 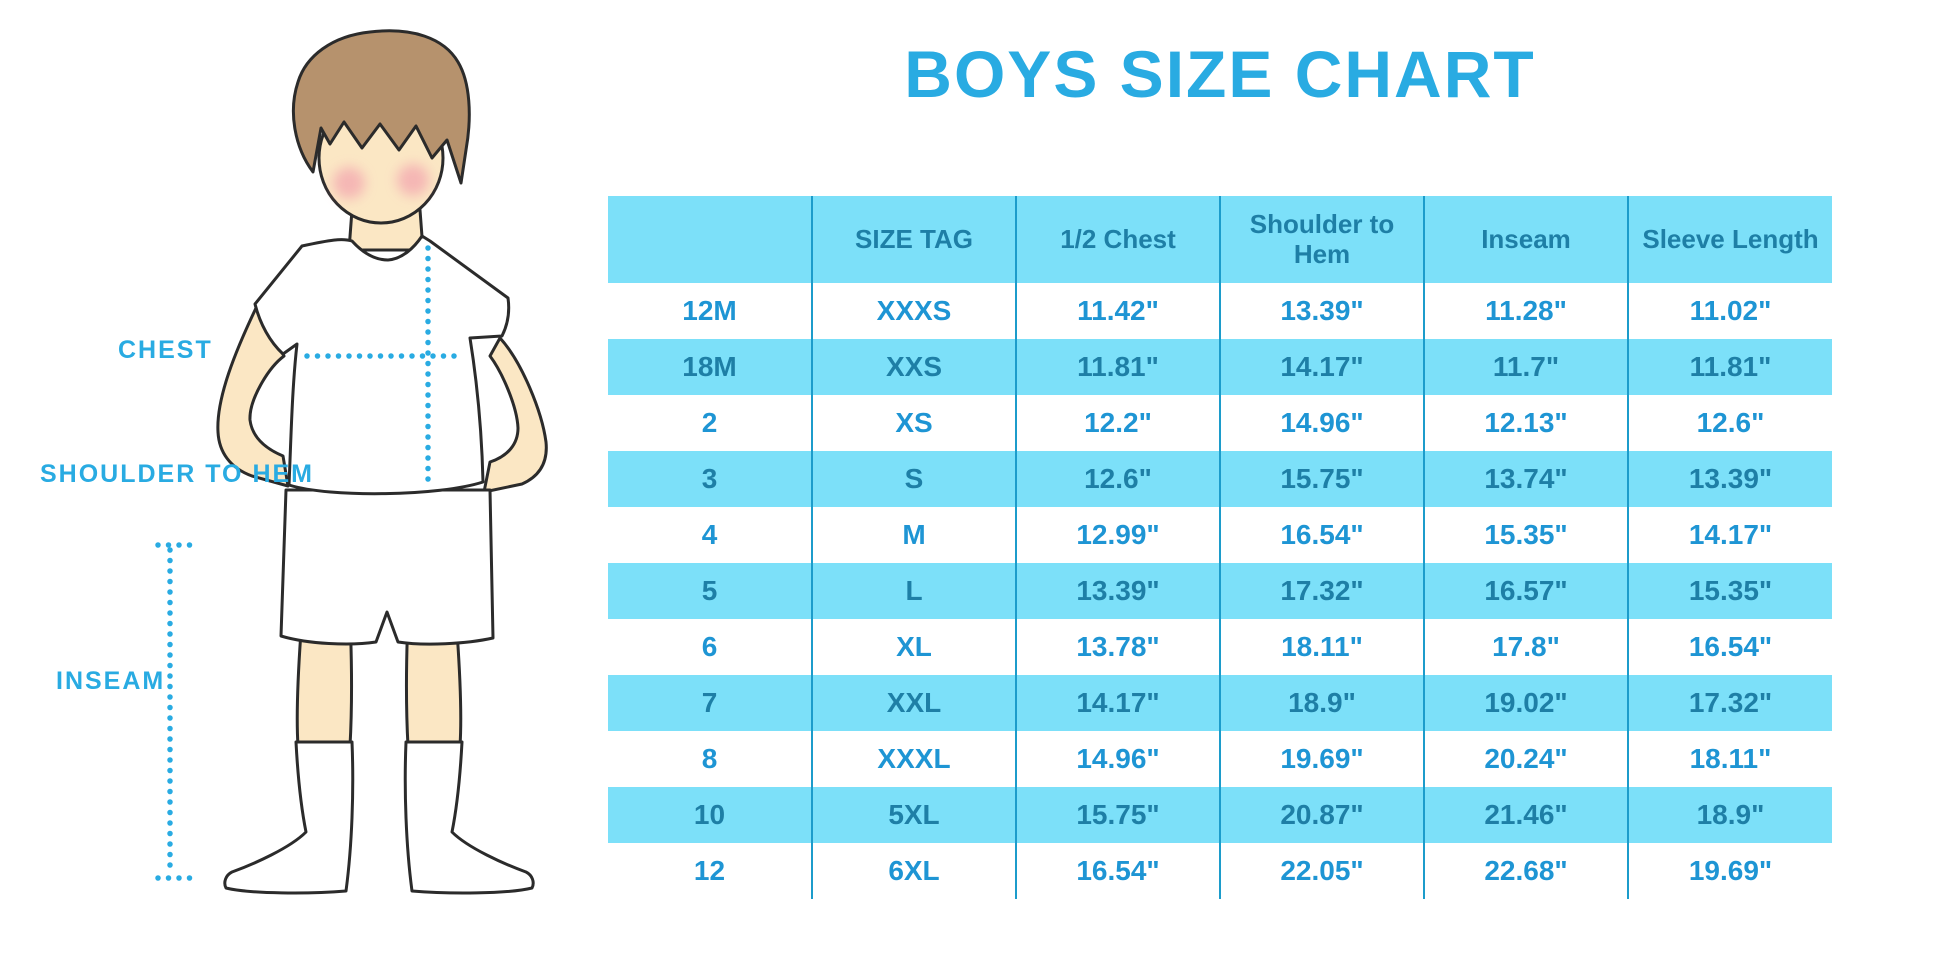 I want to click on table-cell: 12, so click(x=710, y=871).